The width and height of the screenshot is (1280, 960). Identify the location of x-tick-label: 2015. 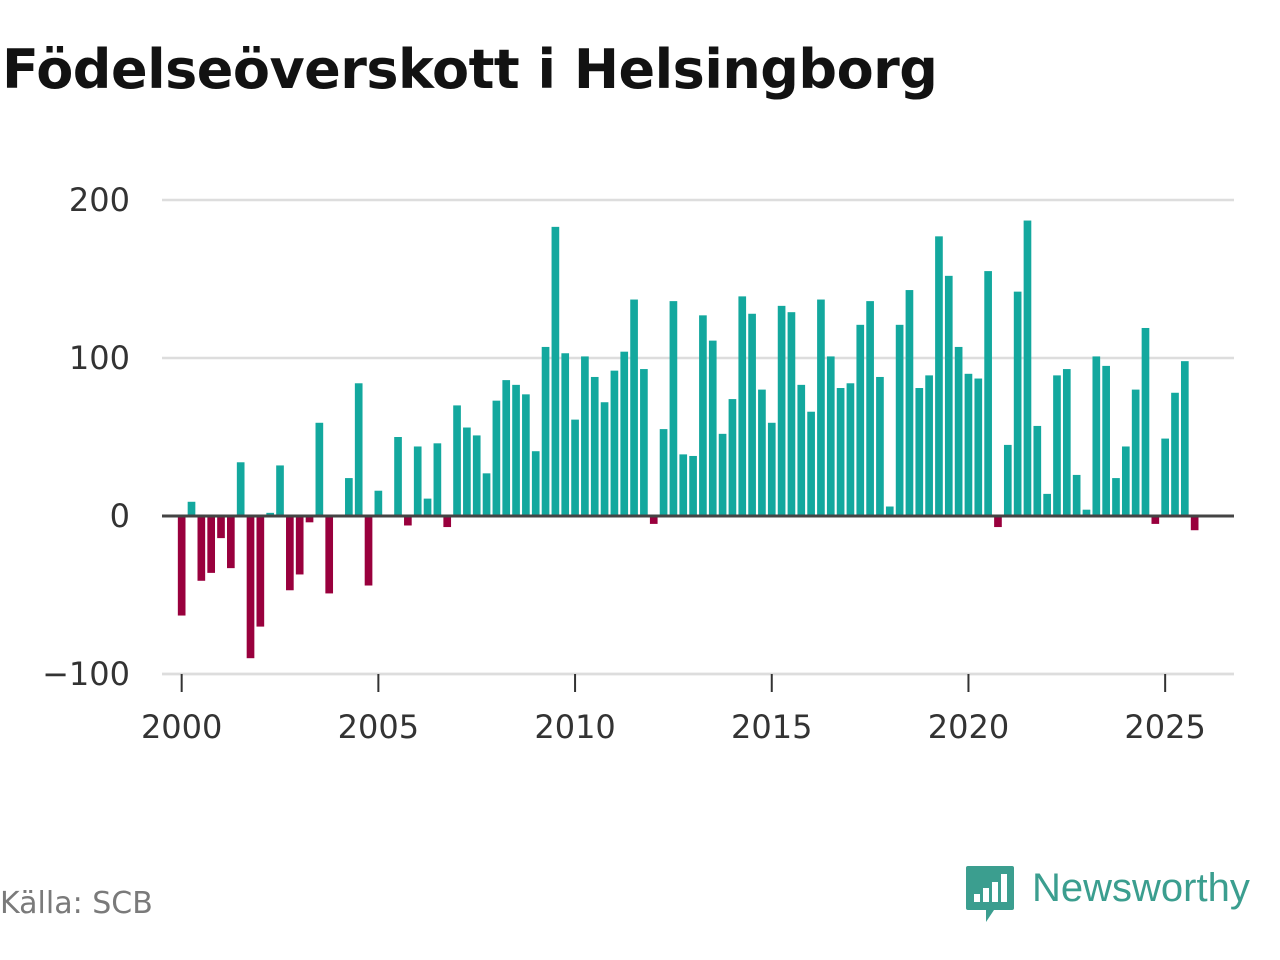
(771, 727).